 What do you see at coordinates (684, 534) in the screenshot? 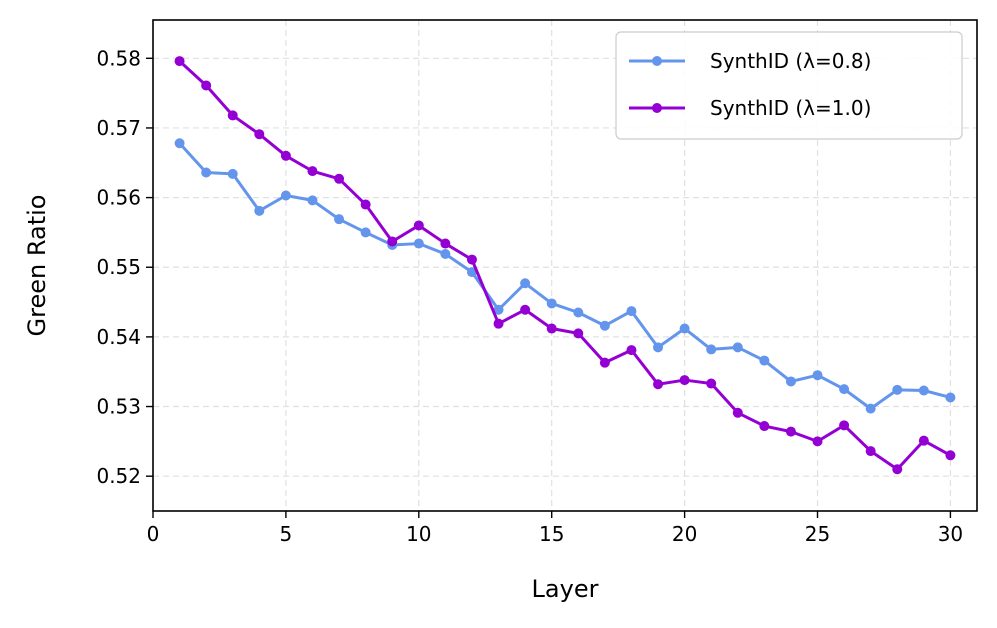
I see `x-tick-label: 20` at bounding box center [684, 534].